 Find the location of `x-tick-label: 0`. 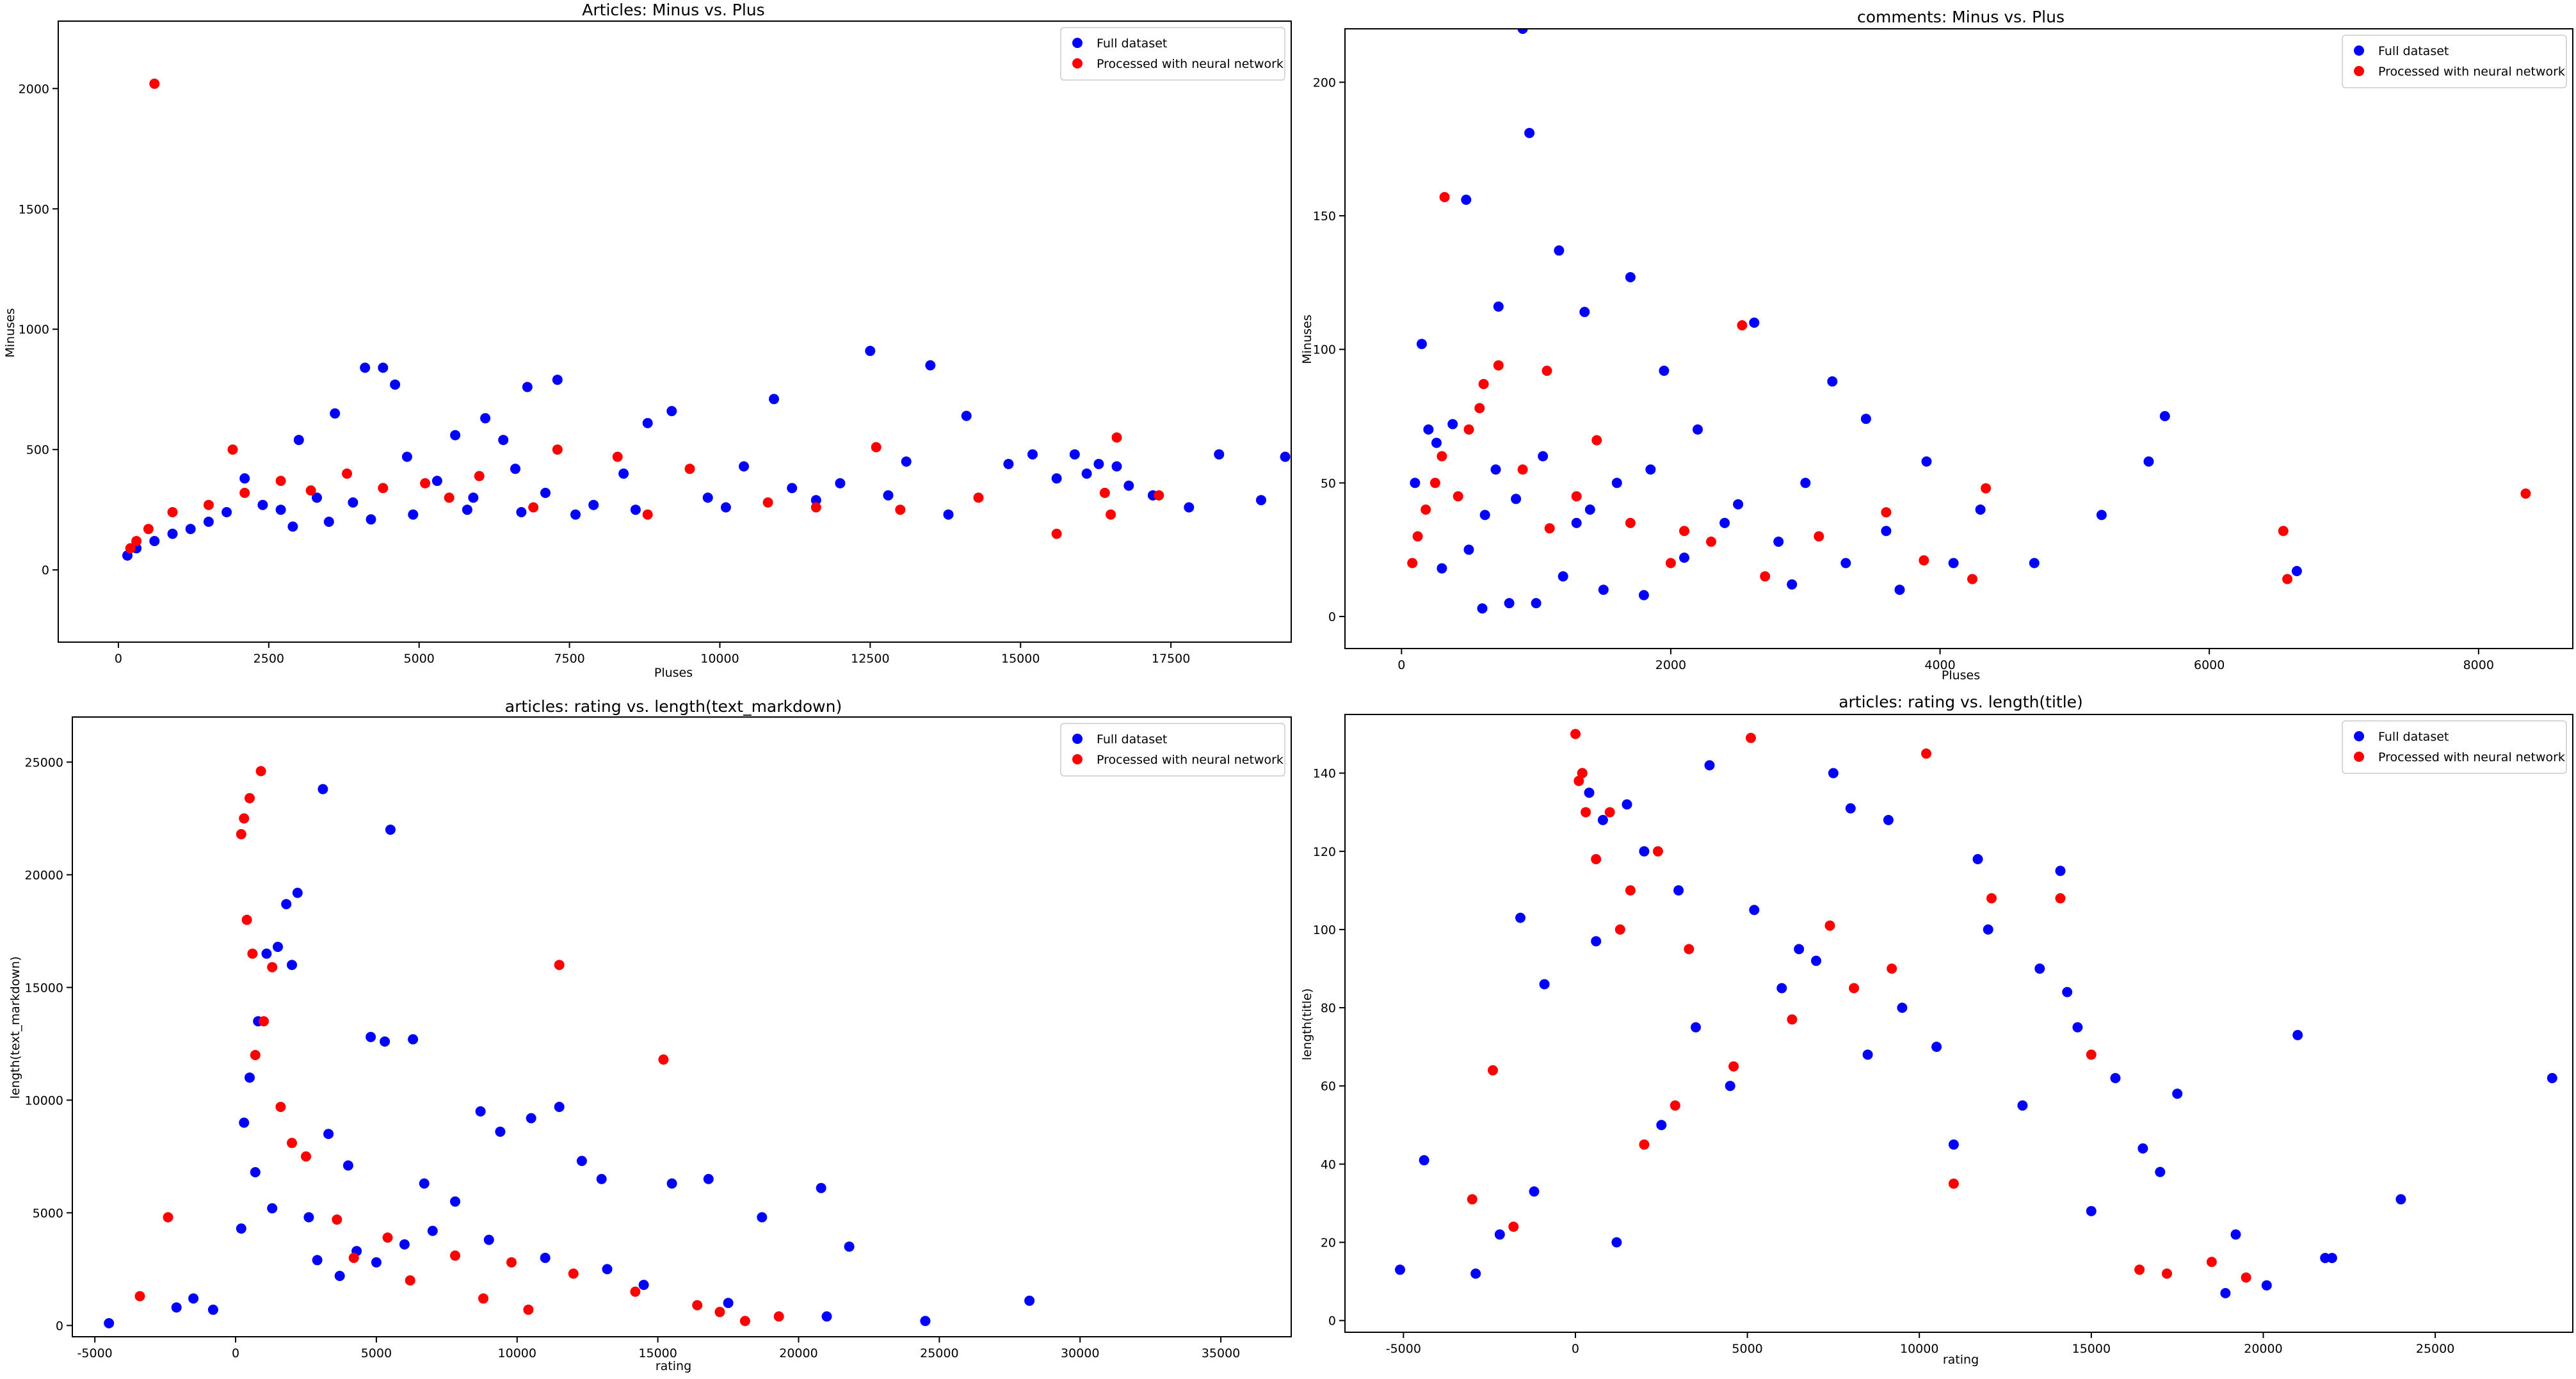

x-tick-label: 0 is located at coordinates (1401, 665).